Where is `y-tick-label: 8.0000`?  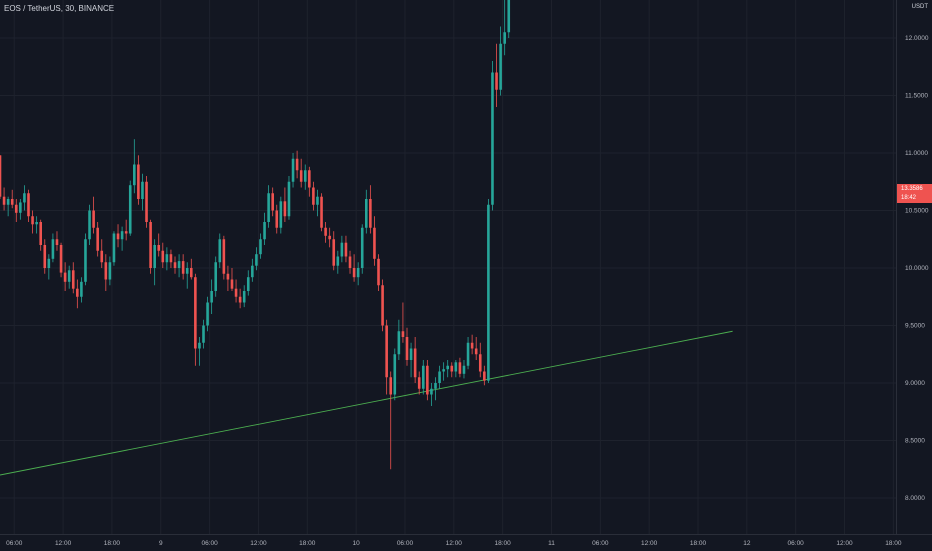 y-tick-label: 8.0000 is located at coordinates (915, 498).